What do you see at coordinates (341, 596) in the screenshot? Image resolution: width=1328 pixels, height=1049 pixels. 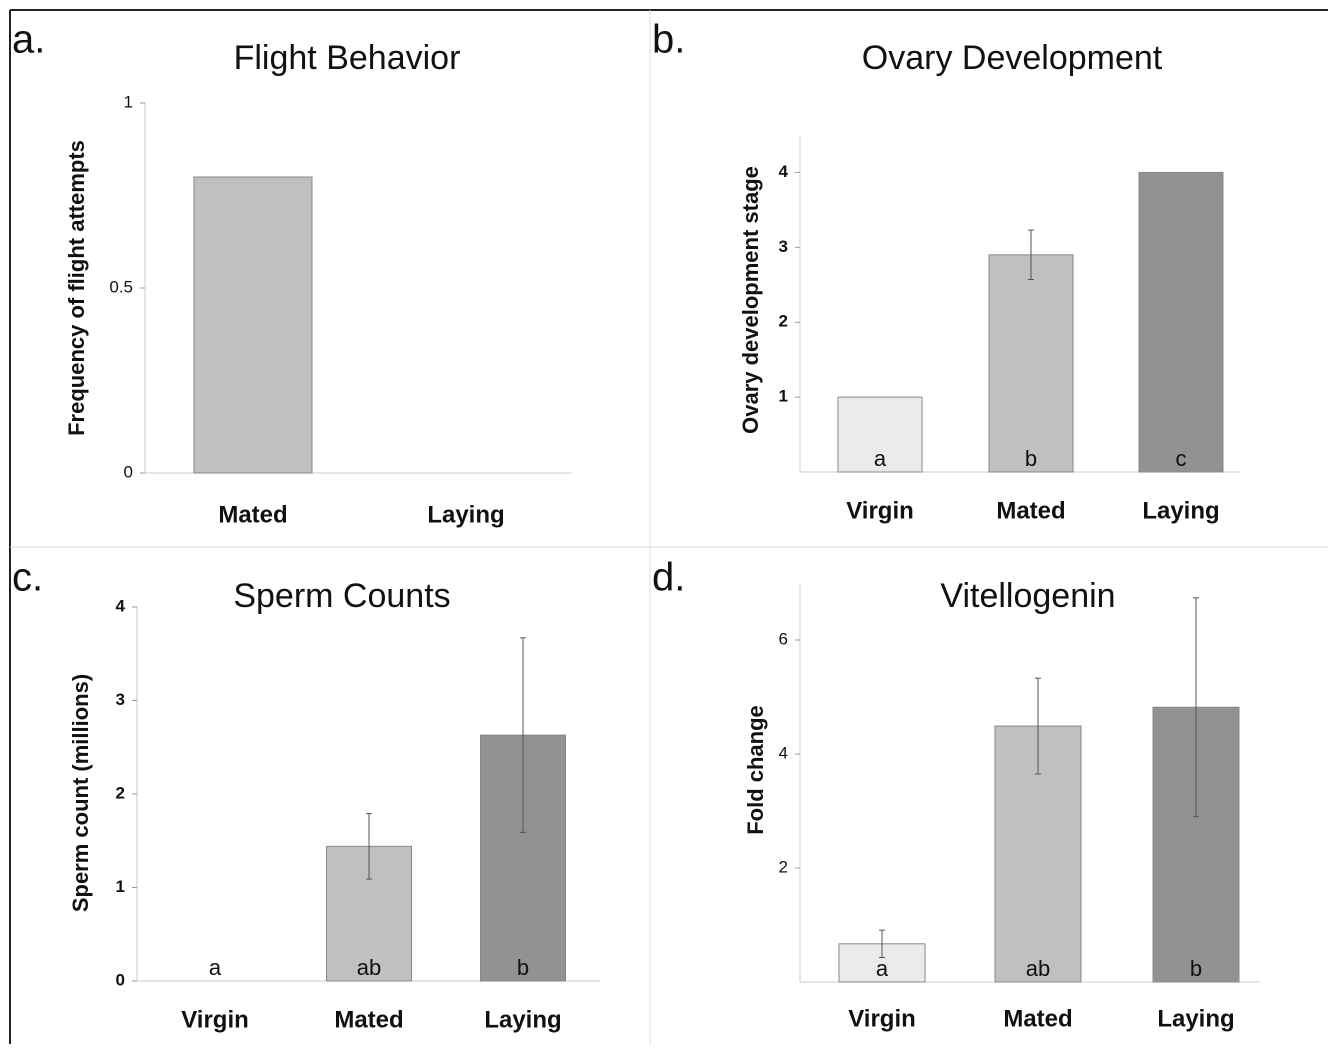 I see `chart-title: Sperm Counts` at bounding box center [341, 596].